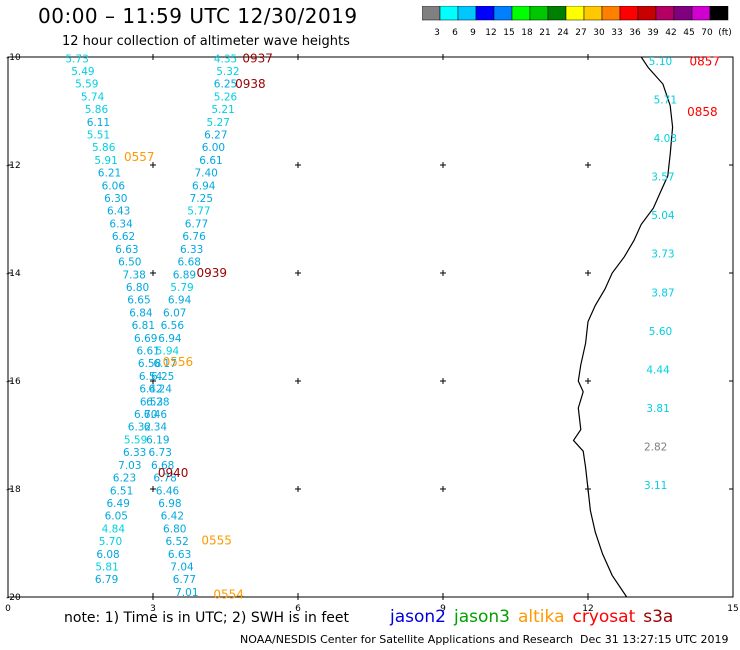 The height and width of the screenshot is (650, 740). What do you see at coordinates (215, 136) in the screenshot?
I see `wave-height-value: 6.27` at bounding box center [215, 136].